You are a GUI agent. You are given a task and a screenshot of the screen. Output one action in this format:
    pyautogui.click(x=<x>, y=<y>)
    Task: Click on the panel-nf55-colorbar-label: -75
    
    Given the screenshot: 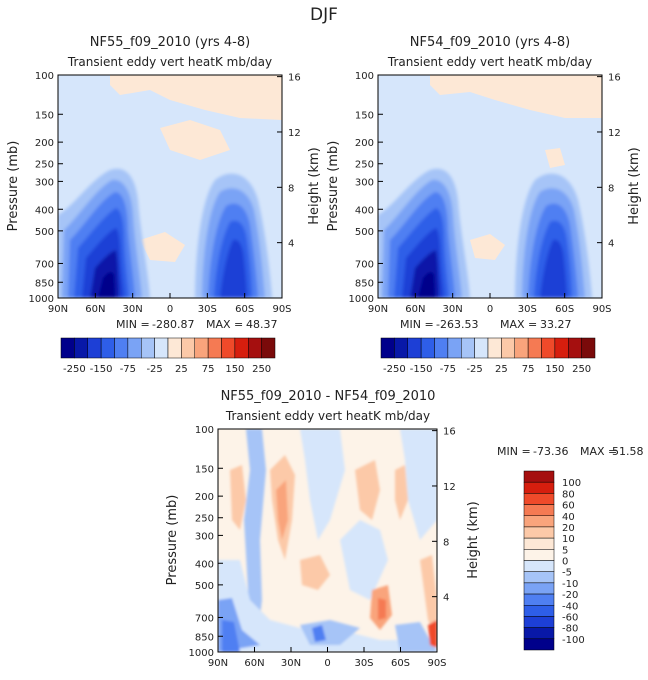 What is the action you would take?
    pyautogui.click(x=128, y=369)
    